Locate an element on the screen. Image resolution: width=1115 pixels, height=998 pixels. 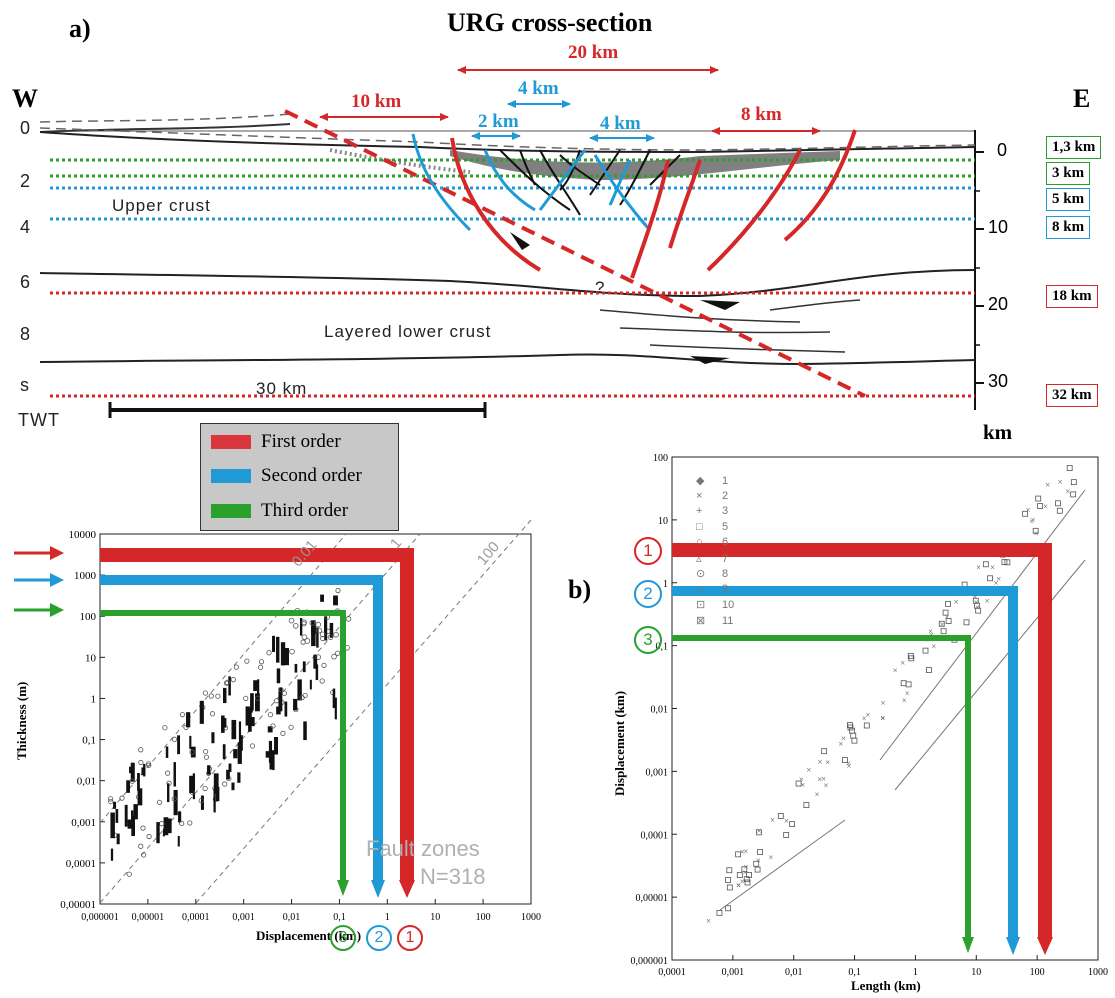
plot-right-legend-item: ⊡ 10 is located at coordinates (715, 606).